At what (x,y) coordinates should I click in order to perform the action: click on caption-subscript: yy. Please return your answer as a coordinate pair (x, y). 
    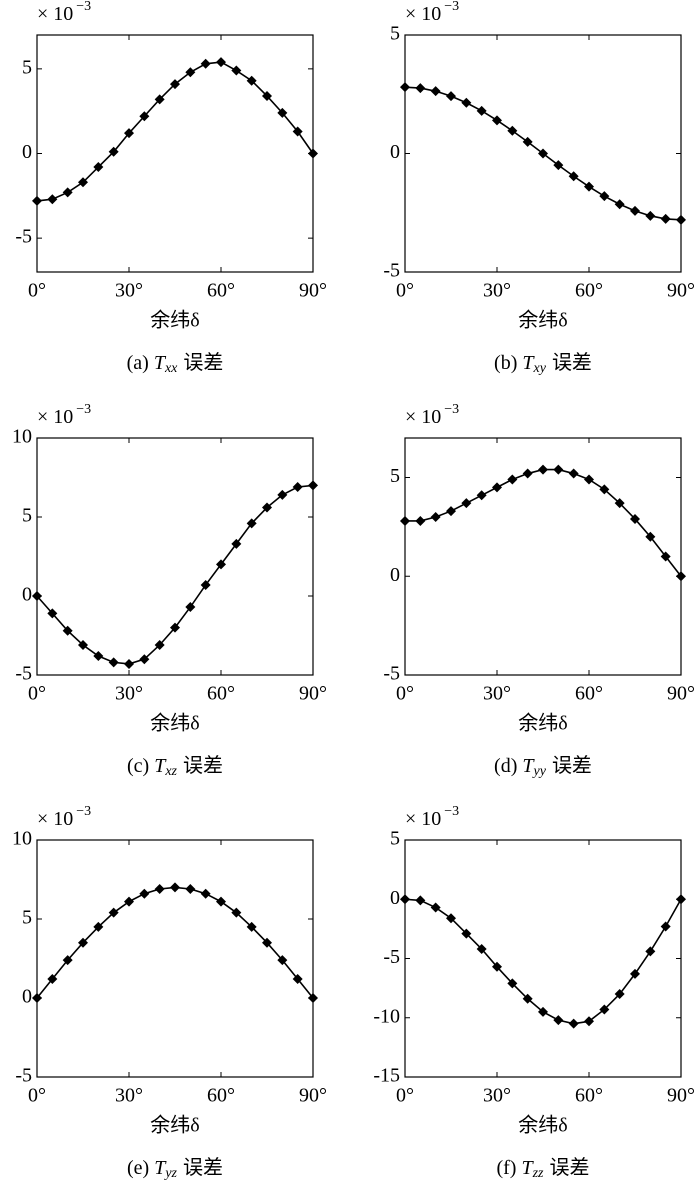
    Looking at the image, I should click on (539, 771).